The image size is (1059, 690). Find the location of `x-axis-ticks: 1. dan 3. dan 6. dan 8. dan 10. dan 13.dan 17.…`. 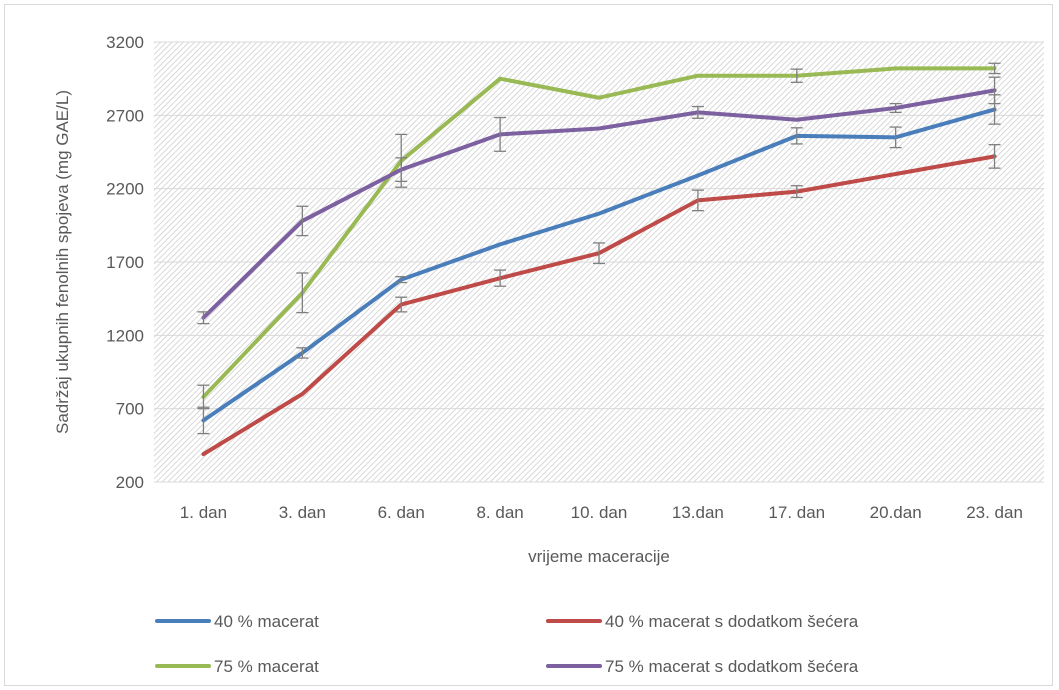

x-axis-ticks: 1. dan 3. dan 6. dan 8. dan 10. dan 13.dan 17.… is located at coordinates (601, 512).